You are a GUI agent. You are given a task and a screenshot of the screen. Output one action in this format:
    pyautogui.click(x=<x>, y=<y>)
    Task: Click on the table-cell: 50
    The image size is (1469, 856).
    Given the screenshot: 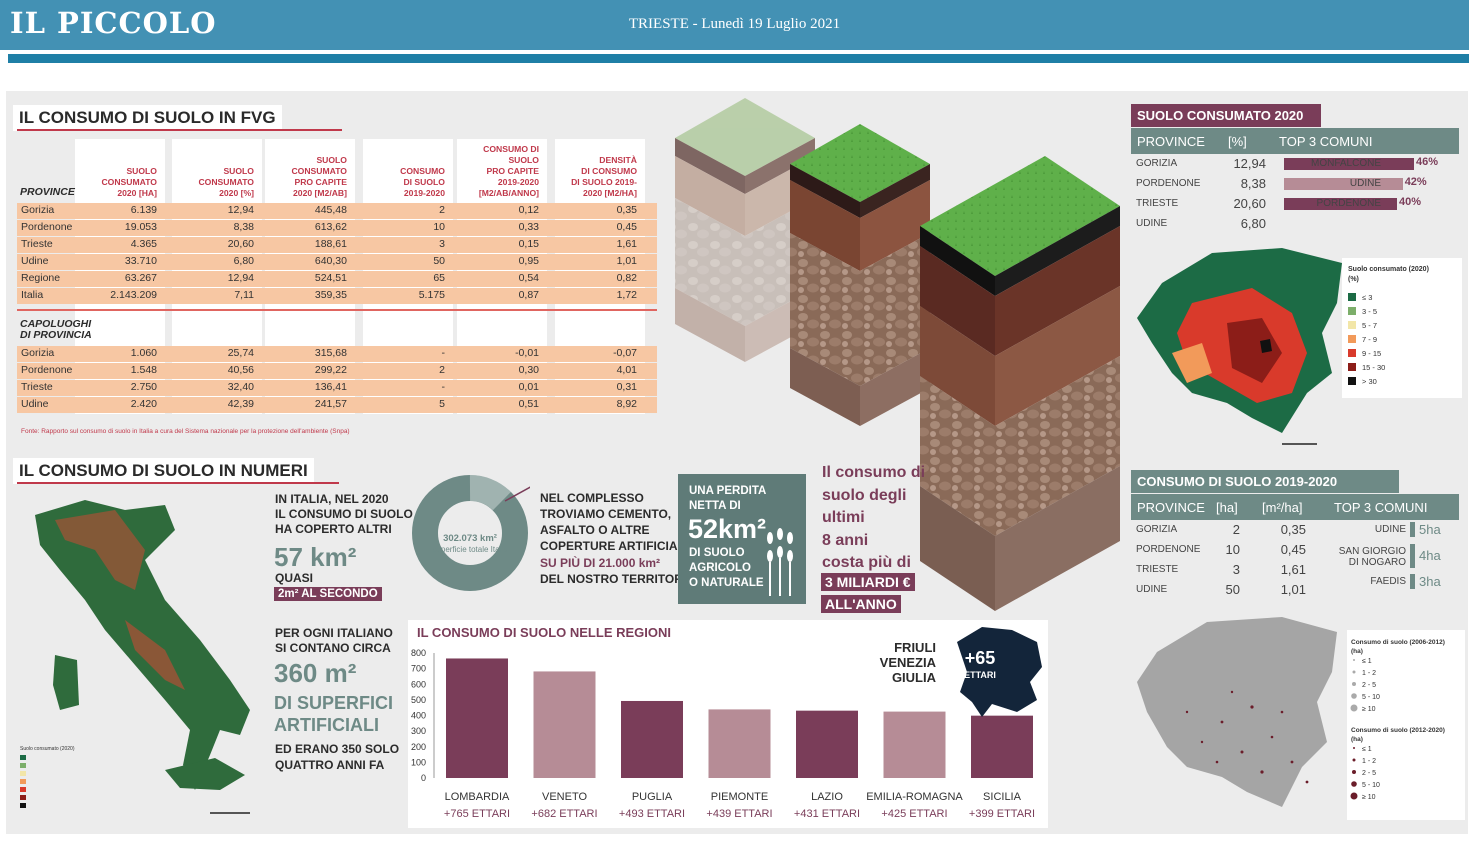 What is the action you would take?
    pyautogui.click(x=439, y=261)
    